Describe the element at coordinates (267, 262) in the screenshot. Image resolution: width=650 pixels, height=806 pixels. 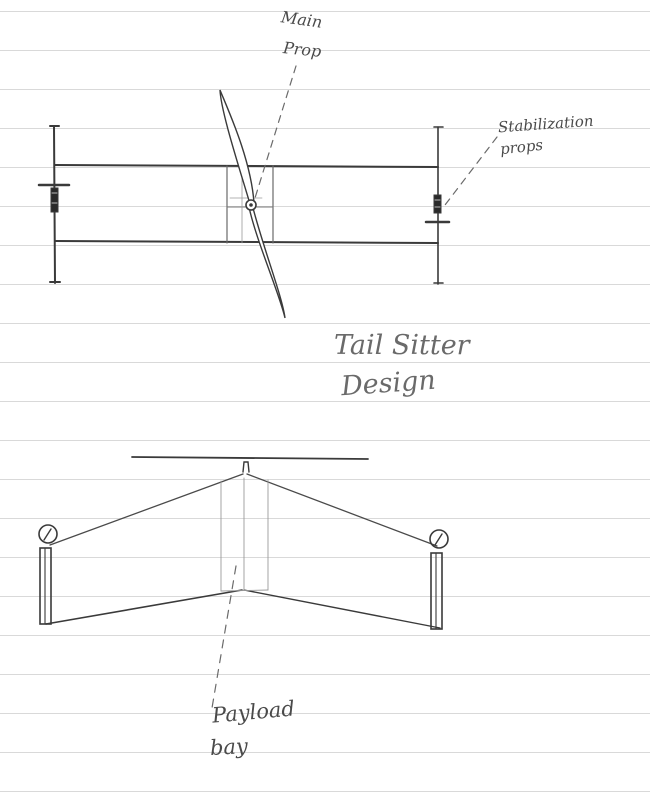
I see `main-prop-lower-blade` at that location.